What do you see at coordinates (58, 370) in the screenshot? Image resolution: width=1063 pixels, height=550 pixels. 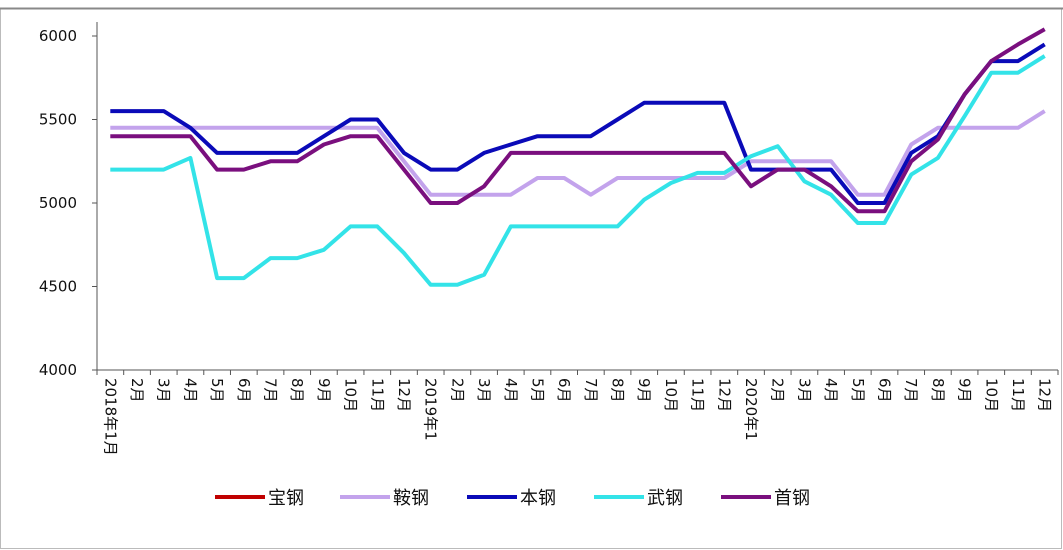 I see `y-tick-label: 4000` at bounding box center [58, 370].